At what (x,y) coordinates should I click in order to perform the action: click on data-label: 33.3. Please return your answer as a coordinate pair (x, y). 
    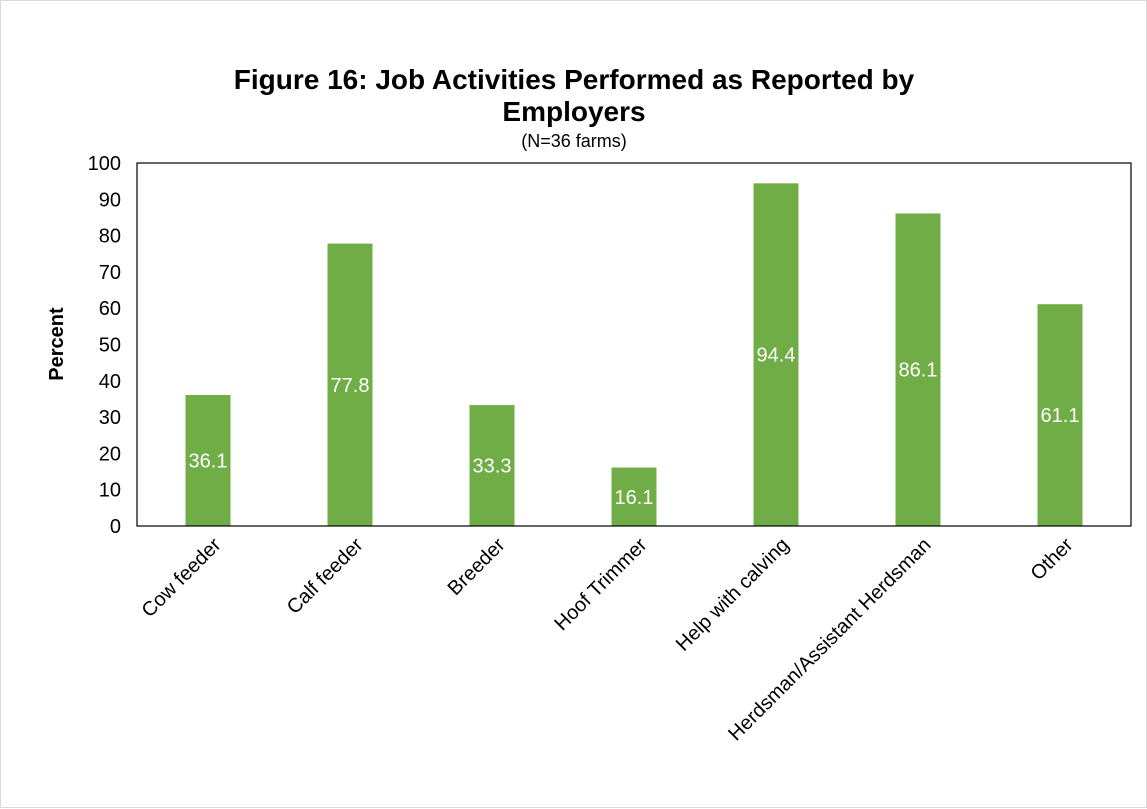
    Looking at the image, I should click on (492, 467).